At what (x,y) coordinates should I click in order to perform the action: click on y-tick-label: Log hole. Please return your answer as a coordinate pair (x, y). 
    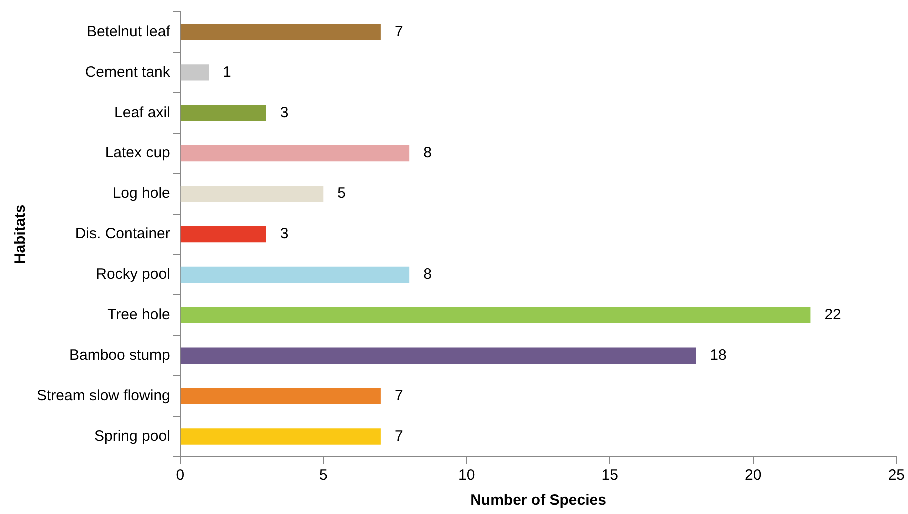
    Looking at the image, I should click on (141, 193).